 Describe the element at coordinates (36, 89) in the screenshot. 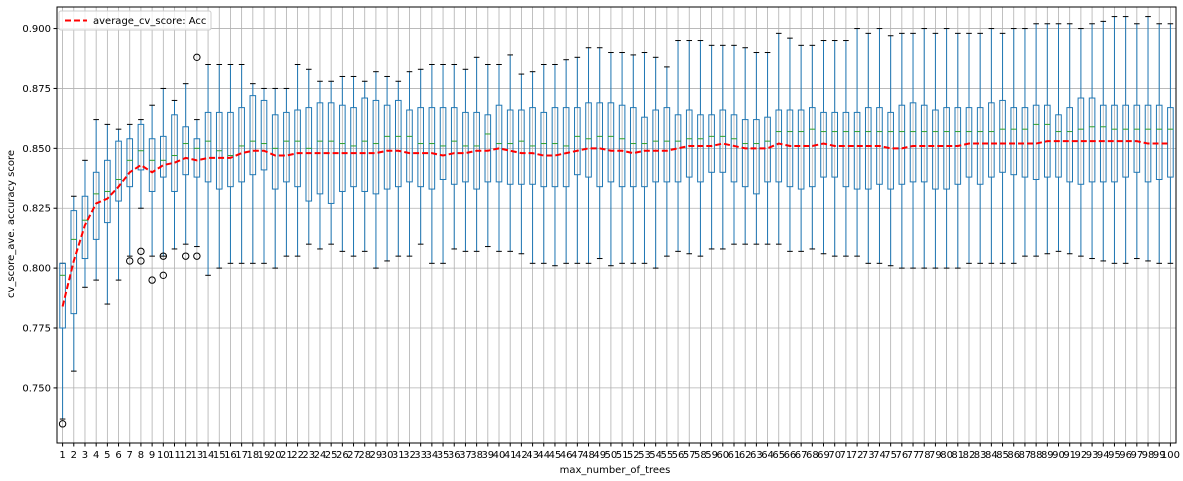

I see `y-tick-label: 0.875` at that location.